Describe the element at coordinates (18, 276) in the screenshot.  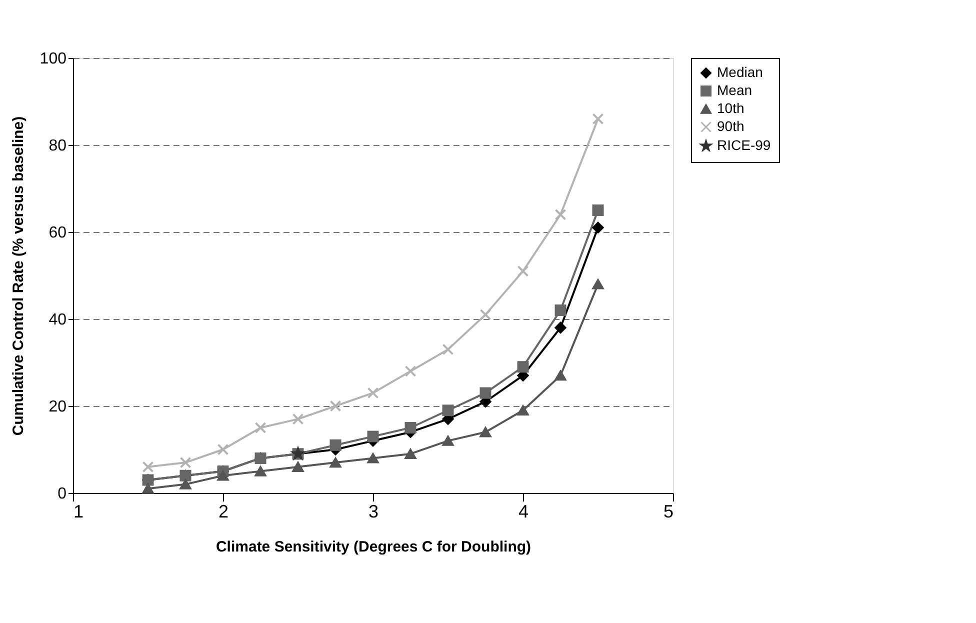
I see `y-axis-title: Cumulative Control Rate (% versus baseline)` at that location.